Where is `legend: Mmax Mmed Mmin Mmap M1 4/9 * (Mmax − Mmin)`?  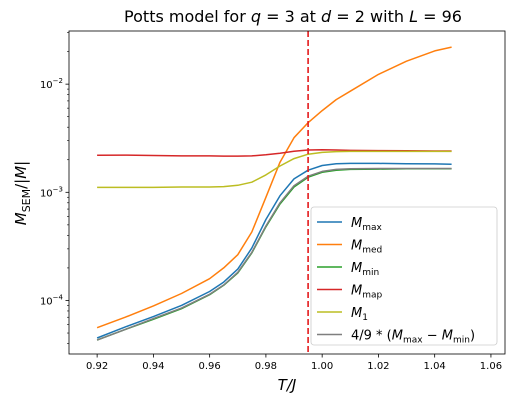 legend: Mmax Mmed Mmin Mmap M1 4/9 * (Mmax − Mmin) is located at coordinates (404, 276).